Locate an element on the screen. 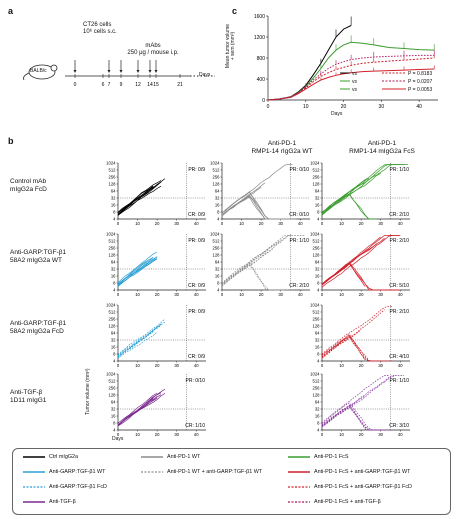  c-xtick-label: 10 is located at coordinates (306, 107).